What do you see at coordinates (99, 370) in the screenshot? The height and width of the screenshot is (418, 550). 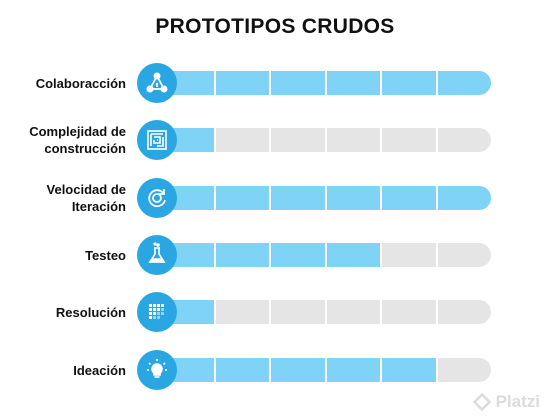 I see `row-label-line: Ideación` at bounding box center [99, 370].